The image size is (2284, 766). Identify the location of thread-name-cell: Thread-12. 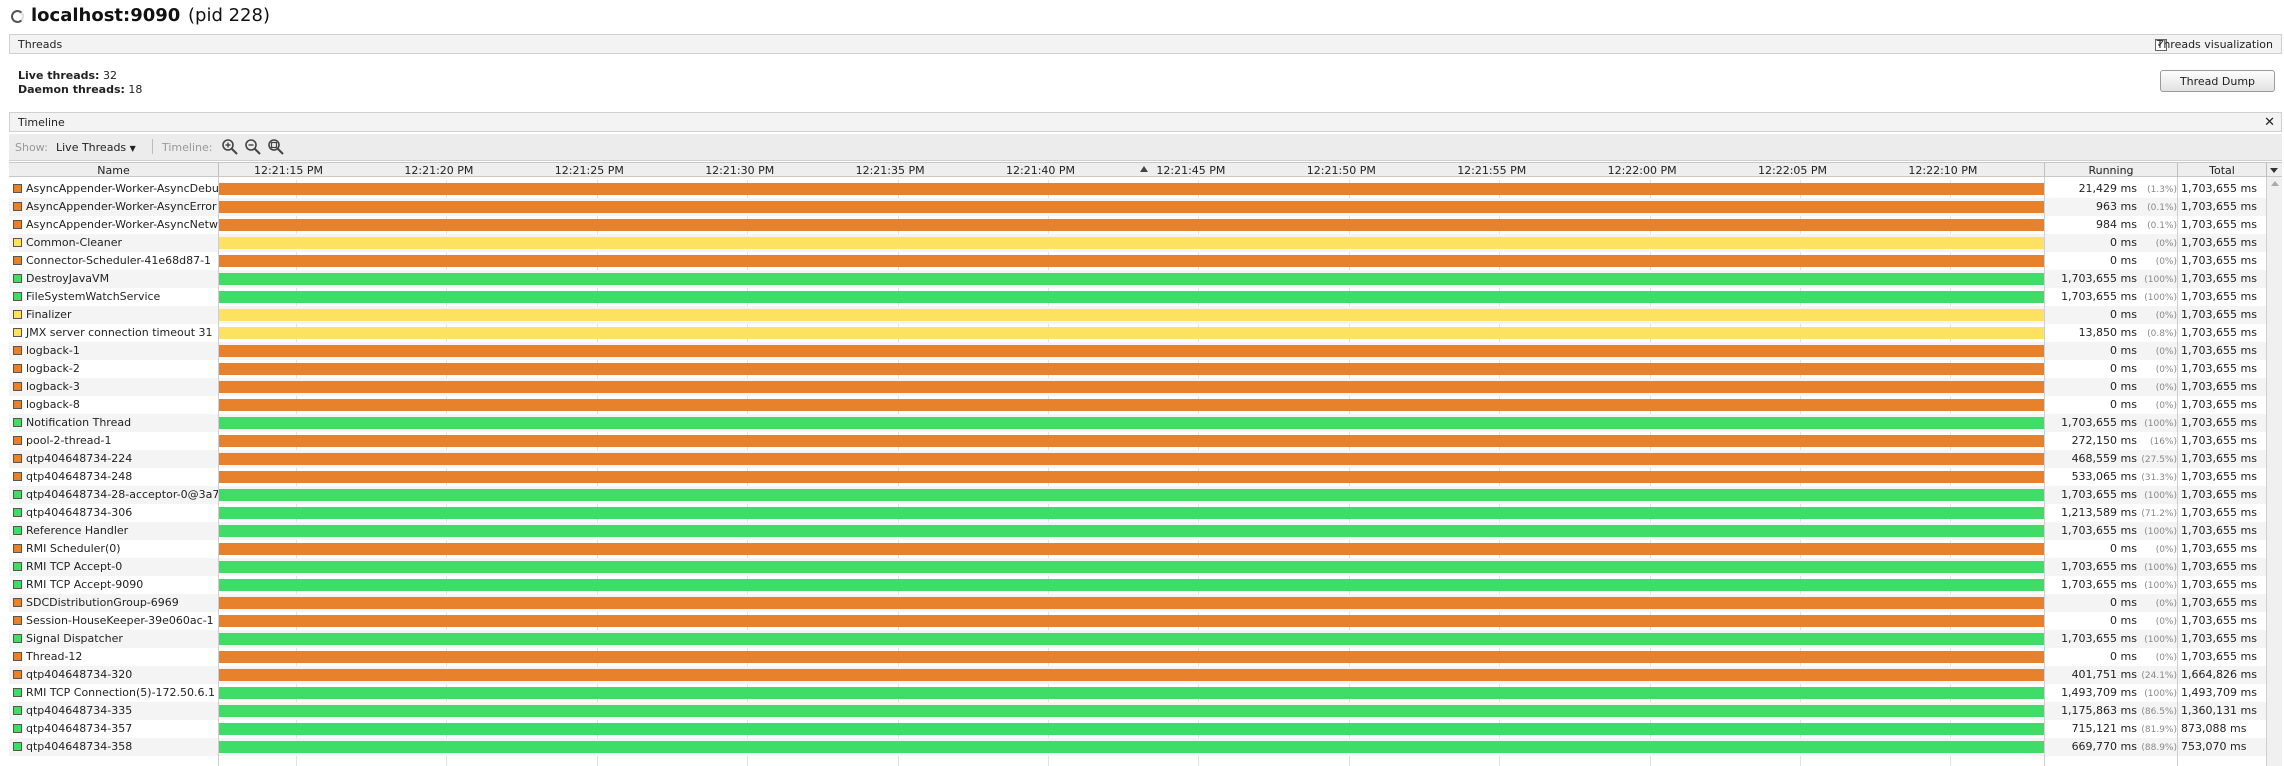
(113, 657).